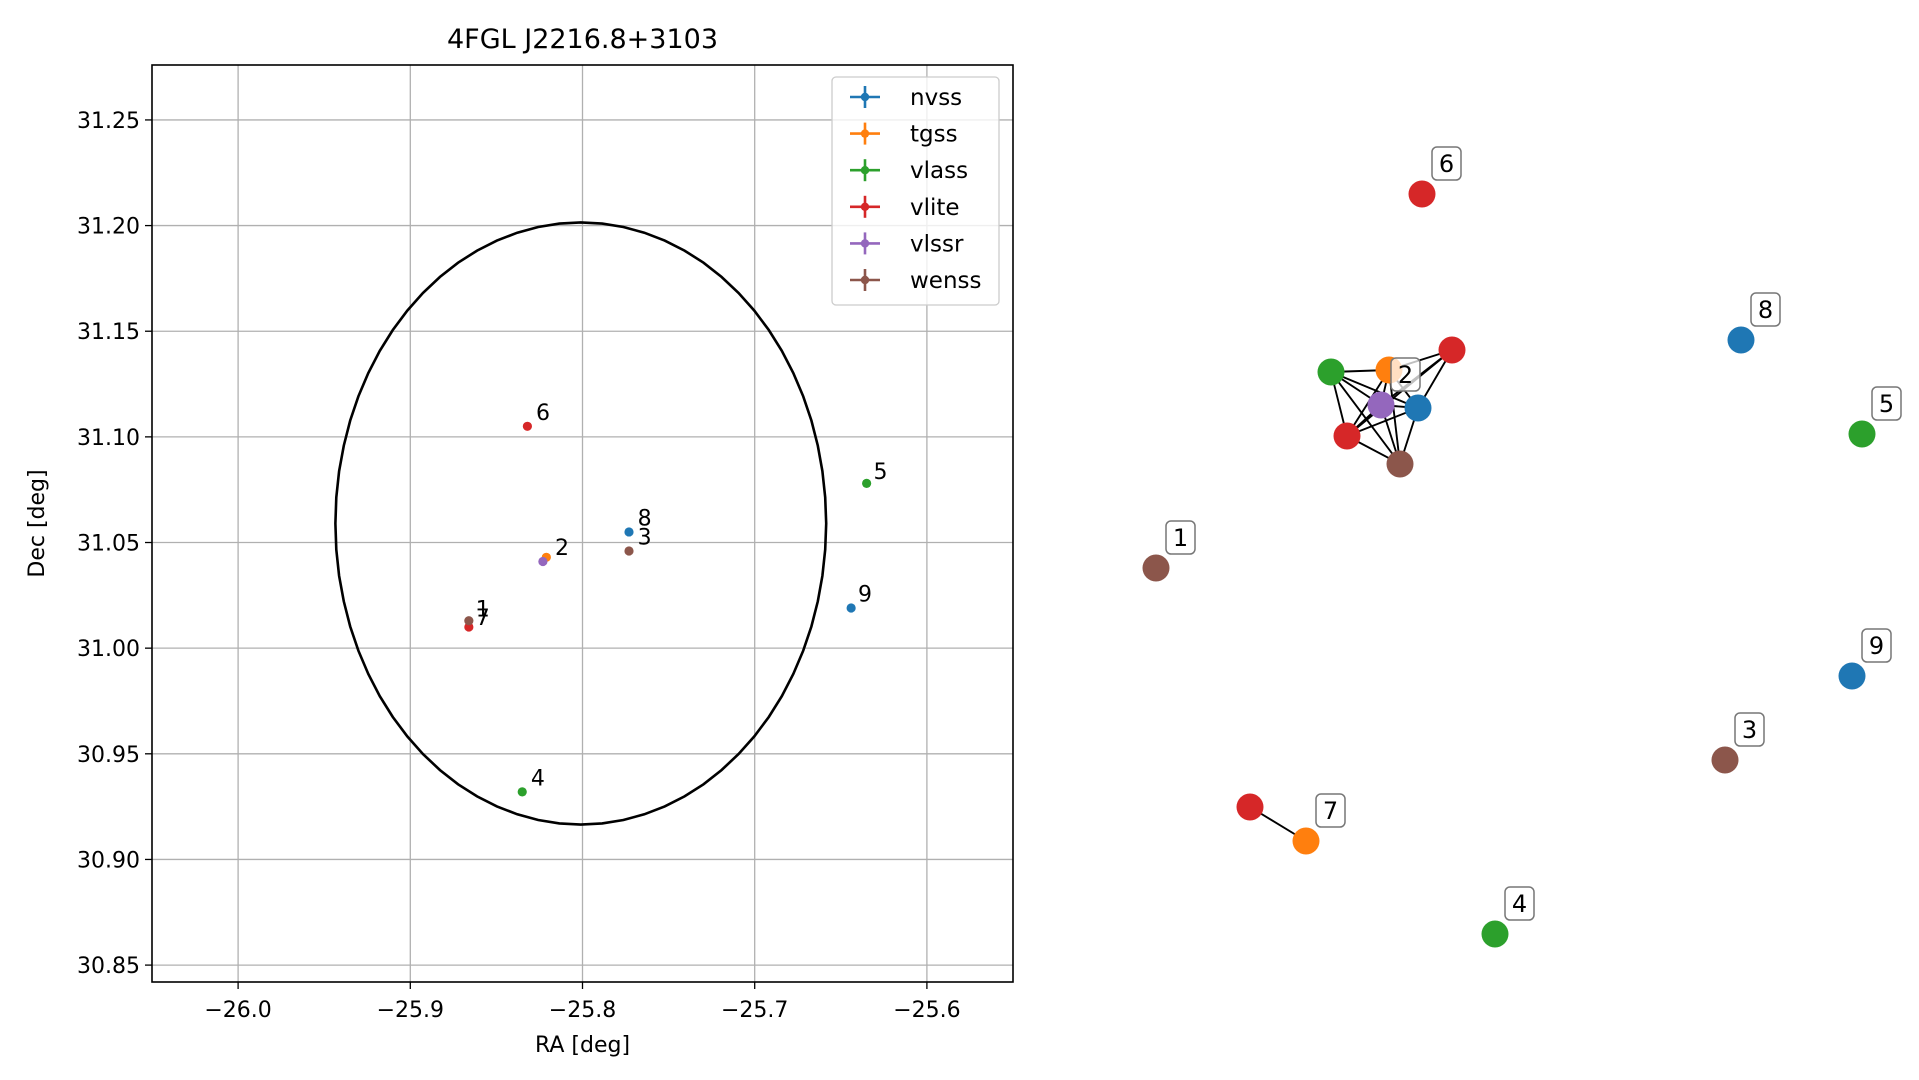 The height and width of the screenshot is (1080, 1919). What do you see at coordinates (108, 860) in the screenshot?
I see `y-tick-label: 30.90` at bounding box center [108, 860].